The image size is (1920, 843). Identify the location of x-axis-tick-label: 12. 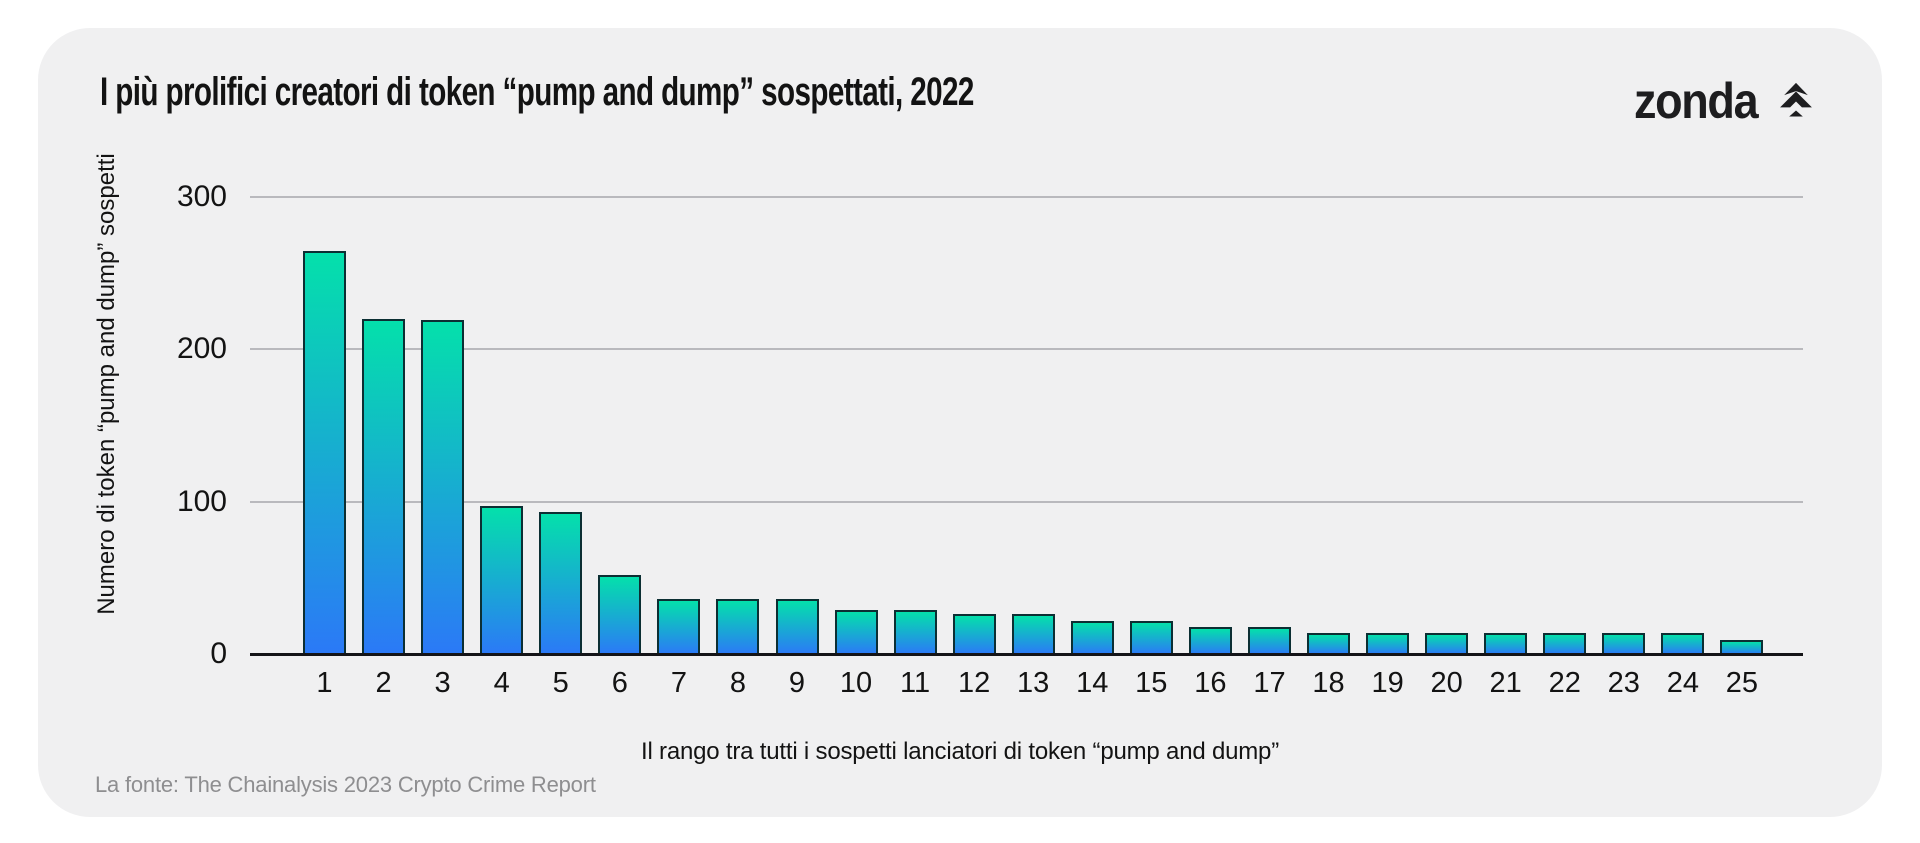
(974, 683).